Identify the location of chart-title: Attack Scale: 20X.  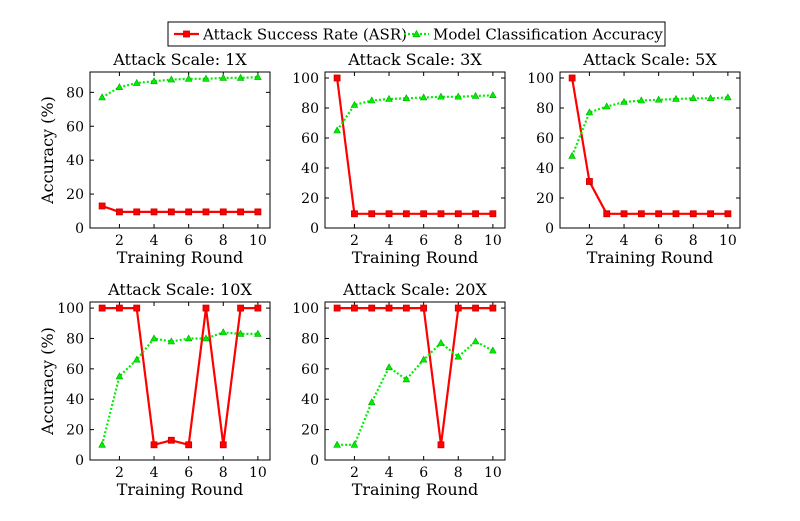
(414, 289).